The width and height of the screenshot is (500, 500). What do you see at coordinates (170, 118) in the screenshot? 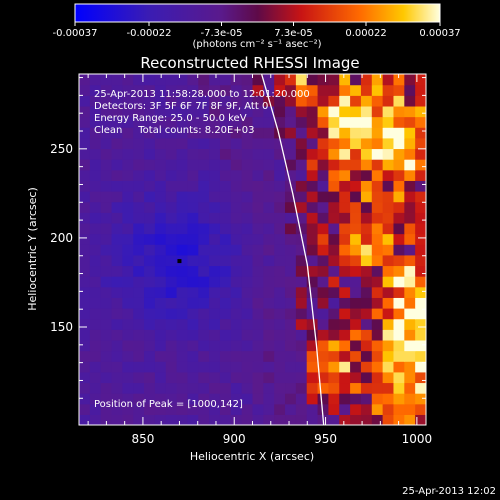
I see `info-energy-range: Energy Range: 25.0 - 50.0 keV` at bounding box center [170, 118].